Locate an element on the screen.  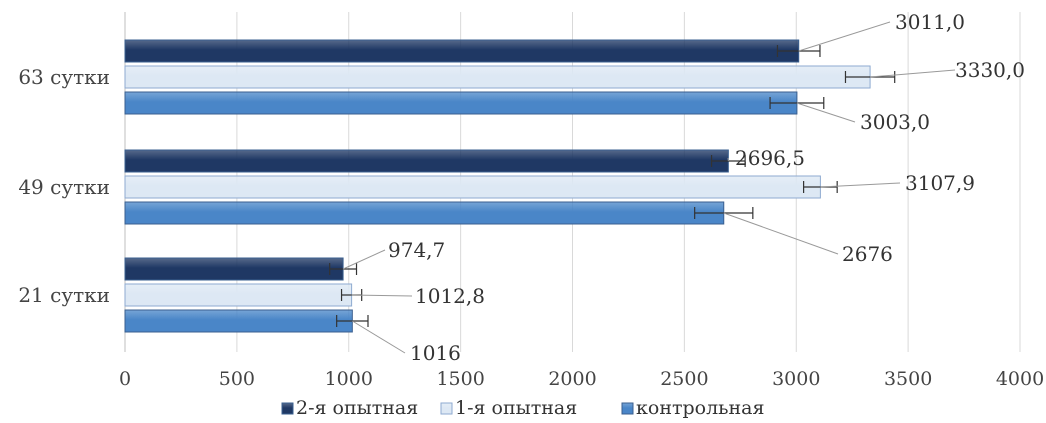
y-category-label: 63 сутки is located at coordinates (64, 77).